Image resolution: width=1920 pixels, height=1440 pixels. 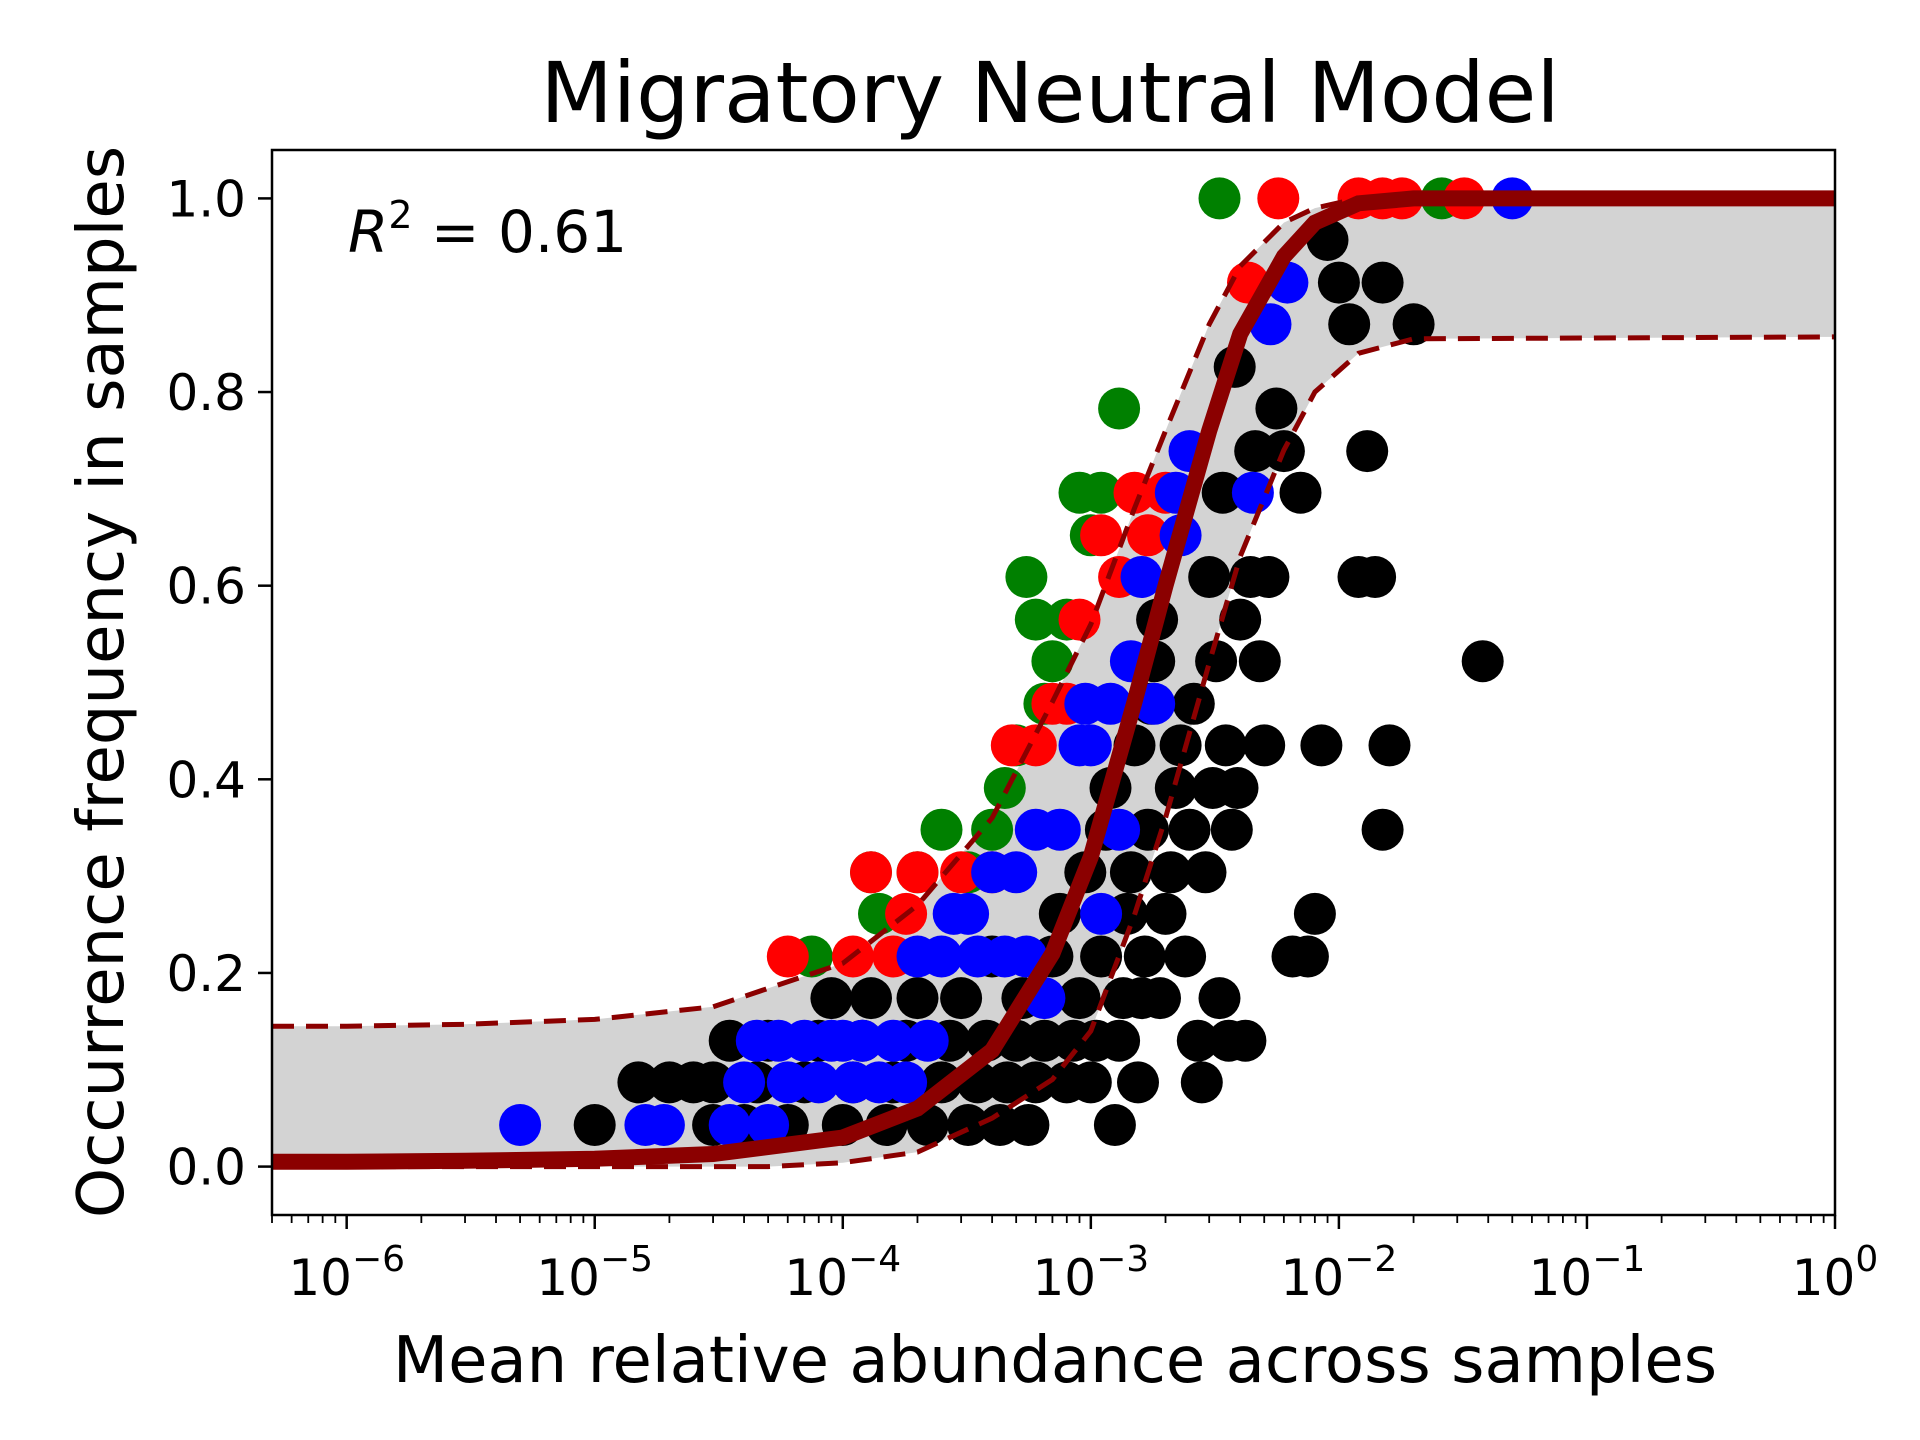 I want to click on y-tick-label-4: 0.8, so click(x=206, y=393).